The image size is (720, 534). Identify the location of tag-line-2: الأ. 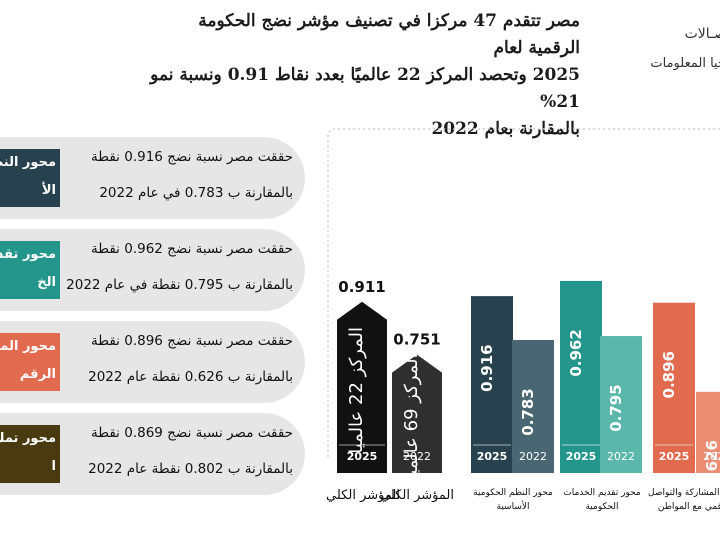
(48, 190).